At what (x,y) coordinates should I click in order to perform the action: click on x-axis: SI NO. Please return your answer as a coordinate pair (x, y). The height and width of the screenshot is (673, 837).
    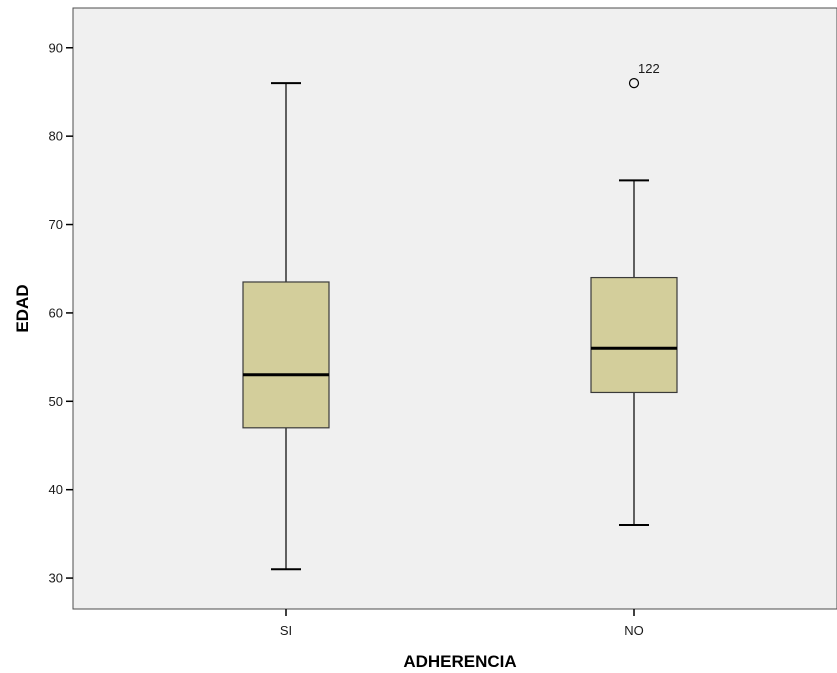
    Looking at the image, I should click on (462, 623).